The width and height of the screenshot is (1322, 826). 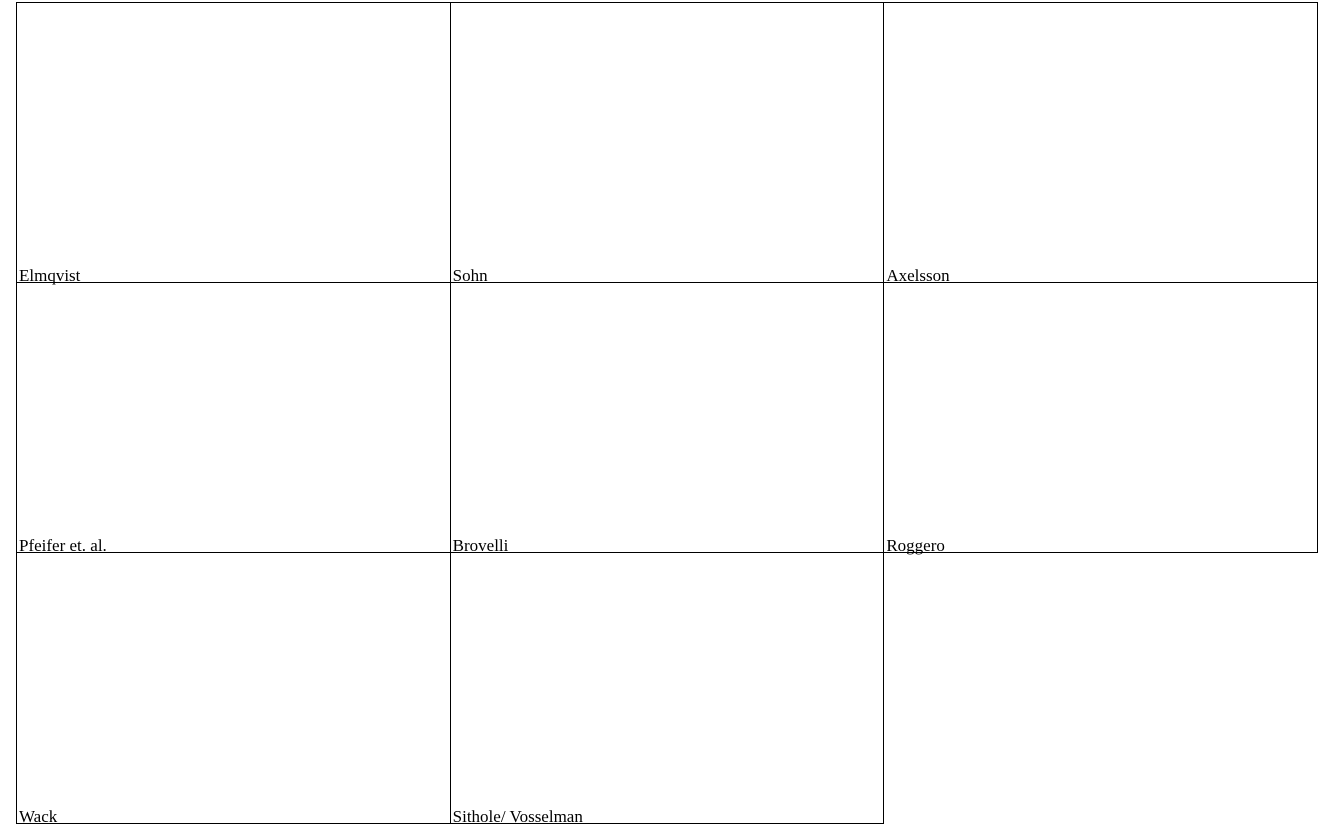 I want to click on panel-cell: Brovelli, so click(x=667, y=418).